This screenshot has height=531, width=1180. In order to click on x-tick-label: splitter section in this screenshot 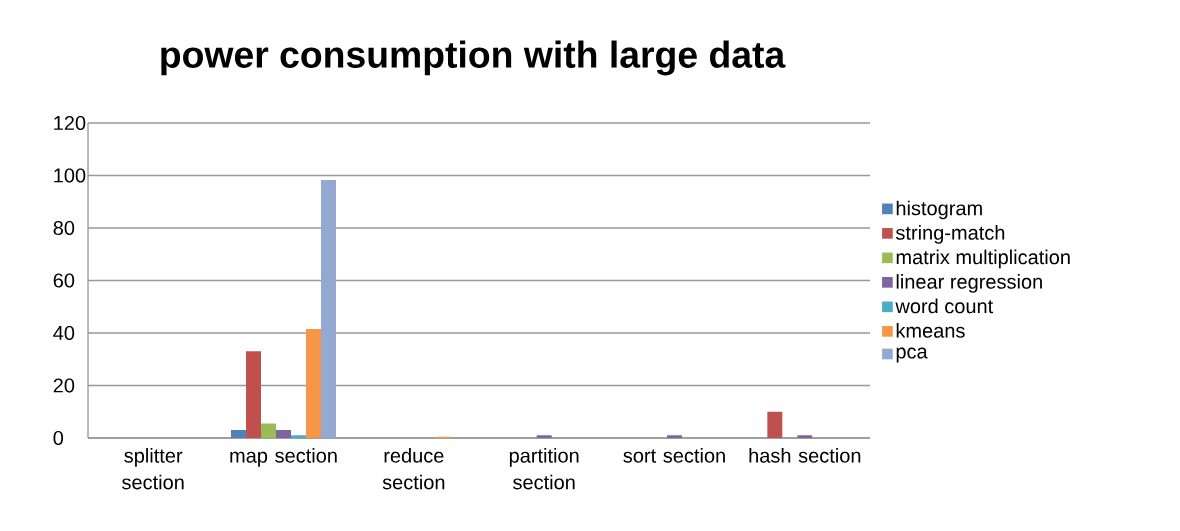, I will do `click(153, 469)`.